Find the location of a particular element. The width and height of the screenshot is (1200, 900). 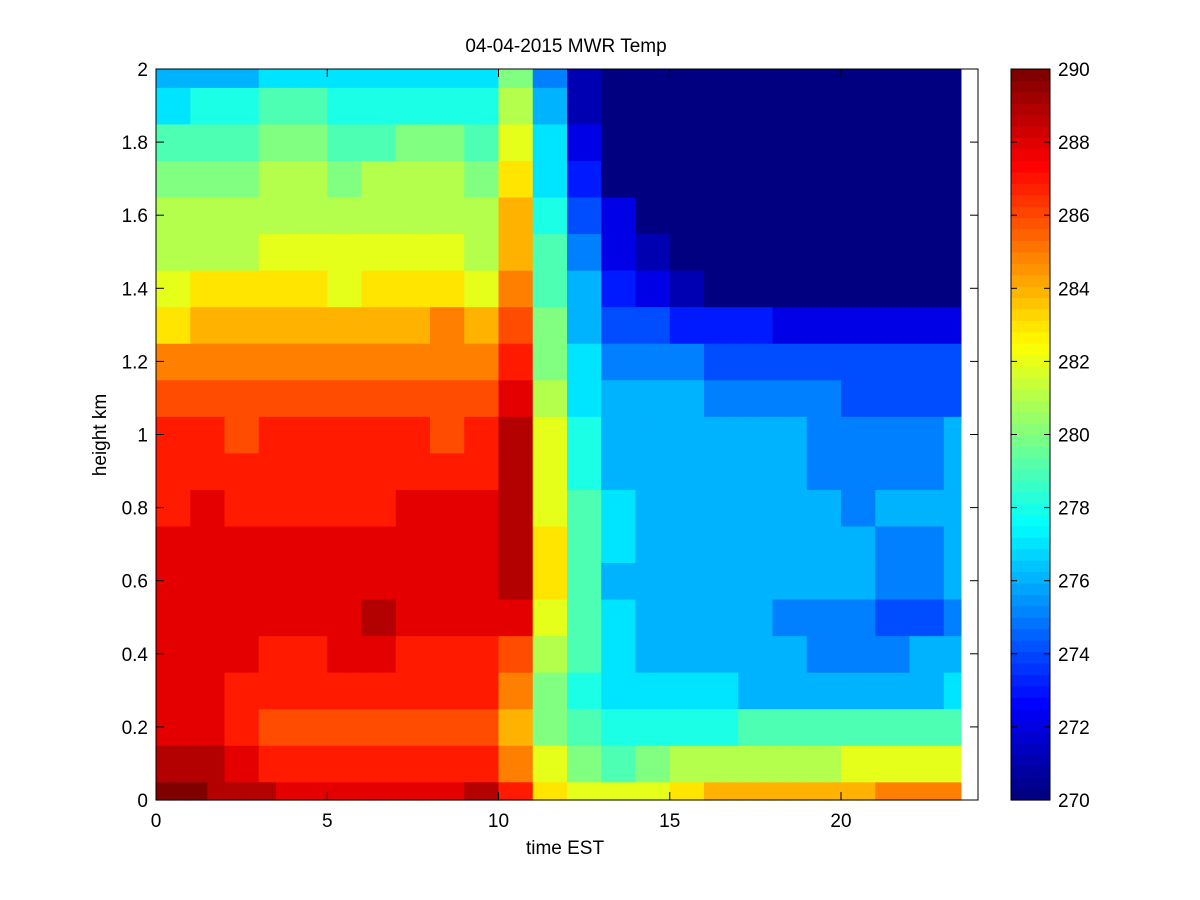

colorbar-tick-label: 274 is located at coordinates (1074, 655).